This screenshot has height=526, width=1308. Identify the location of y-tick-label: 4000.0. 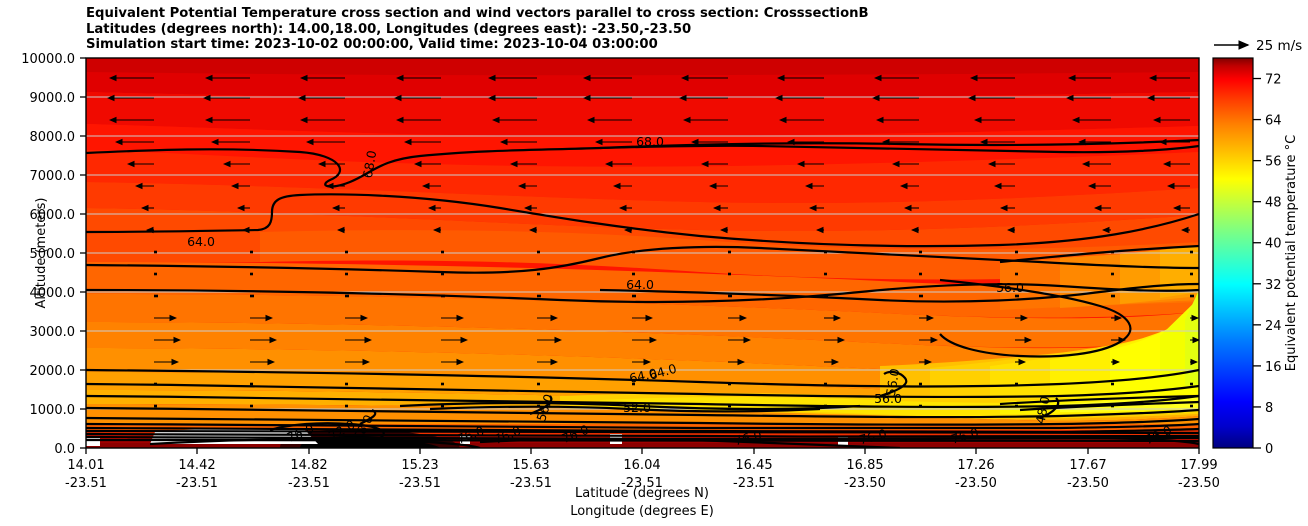
(53, 293).